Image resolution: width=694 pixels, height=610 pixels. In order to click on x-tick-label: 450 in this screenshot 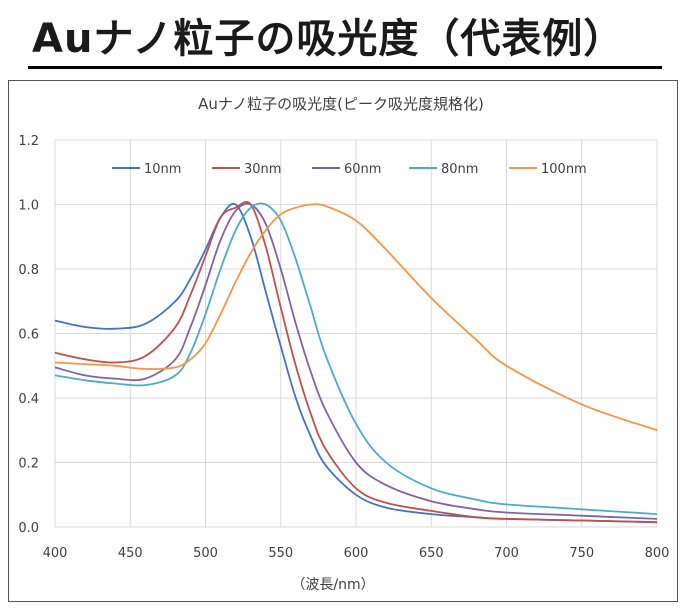, I will do `click(130, 553)`.